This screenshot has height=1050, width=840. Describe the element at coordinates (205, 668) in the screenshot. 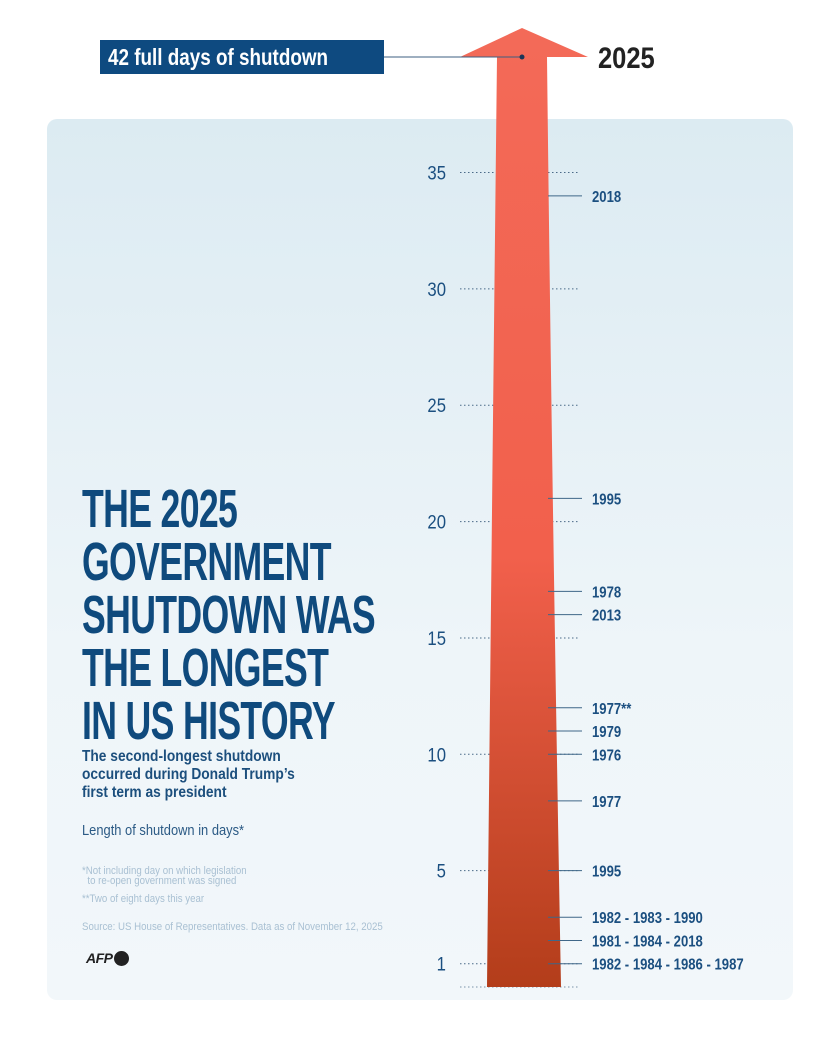

I see `title-line: THE LONGEST` at that location.